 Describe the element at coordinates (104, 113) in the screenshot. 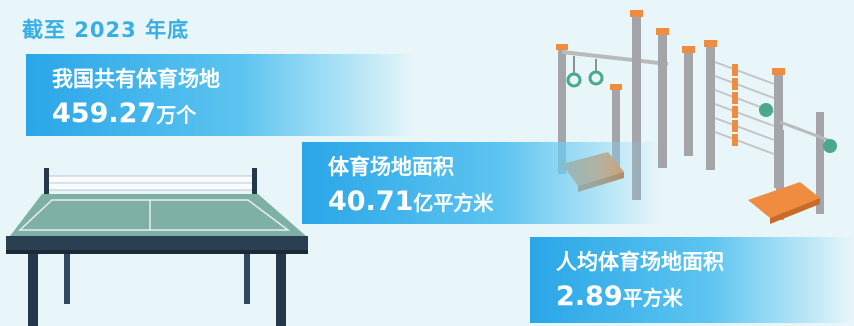

I see `stat-number-venues: 459.27` at that location.